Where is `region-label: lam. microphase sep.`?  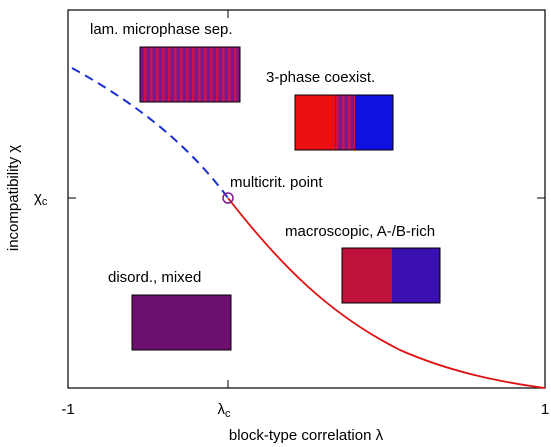 region-label: lam. microphase sep. is located at coordinates (161, 29).